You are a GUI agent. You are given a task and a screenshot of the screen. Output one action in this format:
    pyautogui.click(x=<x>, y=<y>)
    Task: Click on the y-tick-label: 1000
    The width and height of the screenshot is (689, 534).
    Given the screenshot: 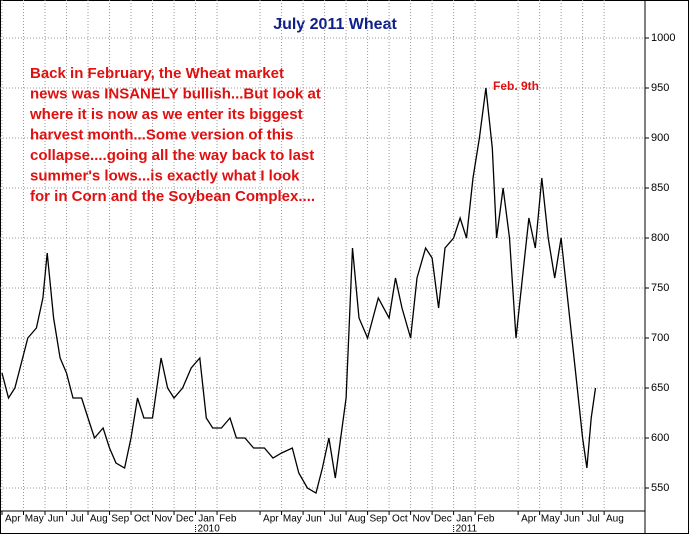 What is the action you would take?
    pyautogui.click(x=663, y=38)
    